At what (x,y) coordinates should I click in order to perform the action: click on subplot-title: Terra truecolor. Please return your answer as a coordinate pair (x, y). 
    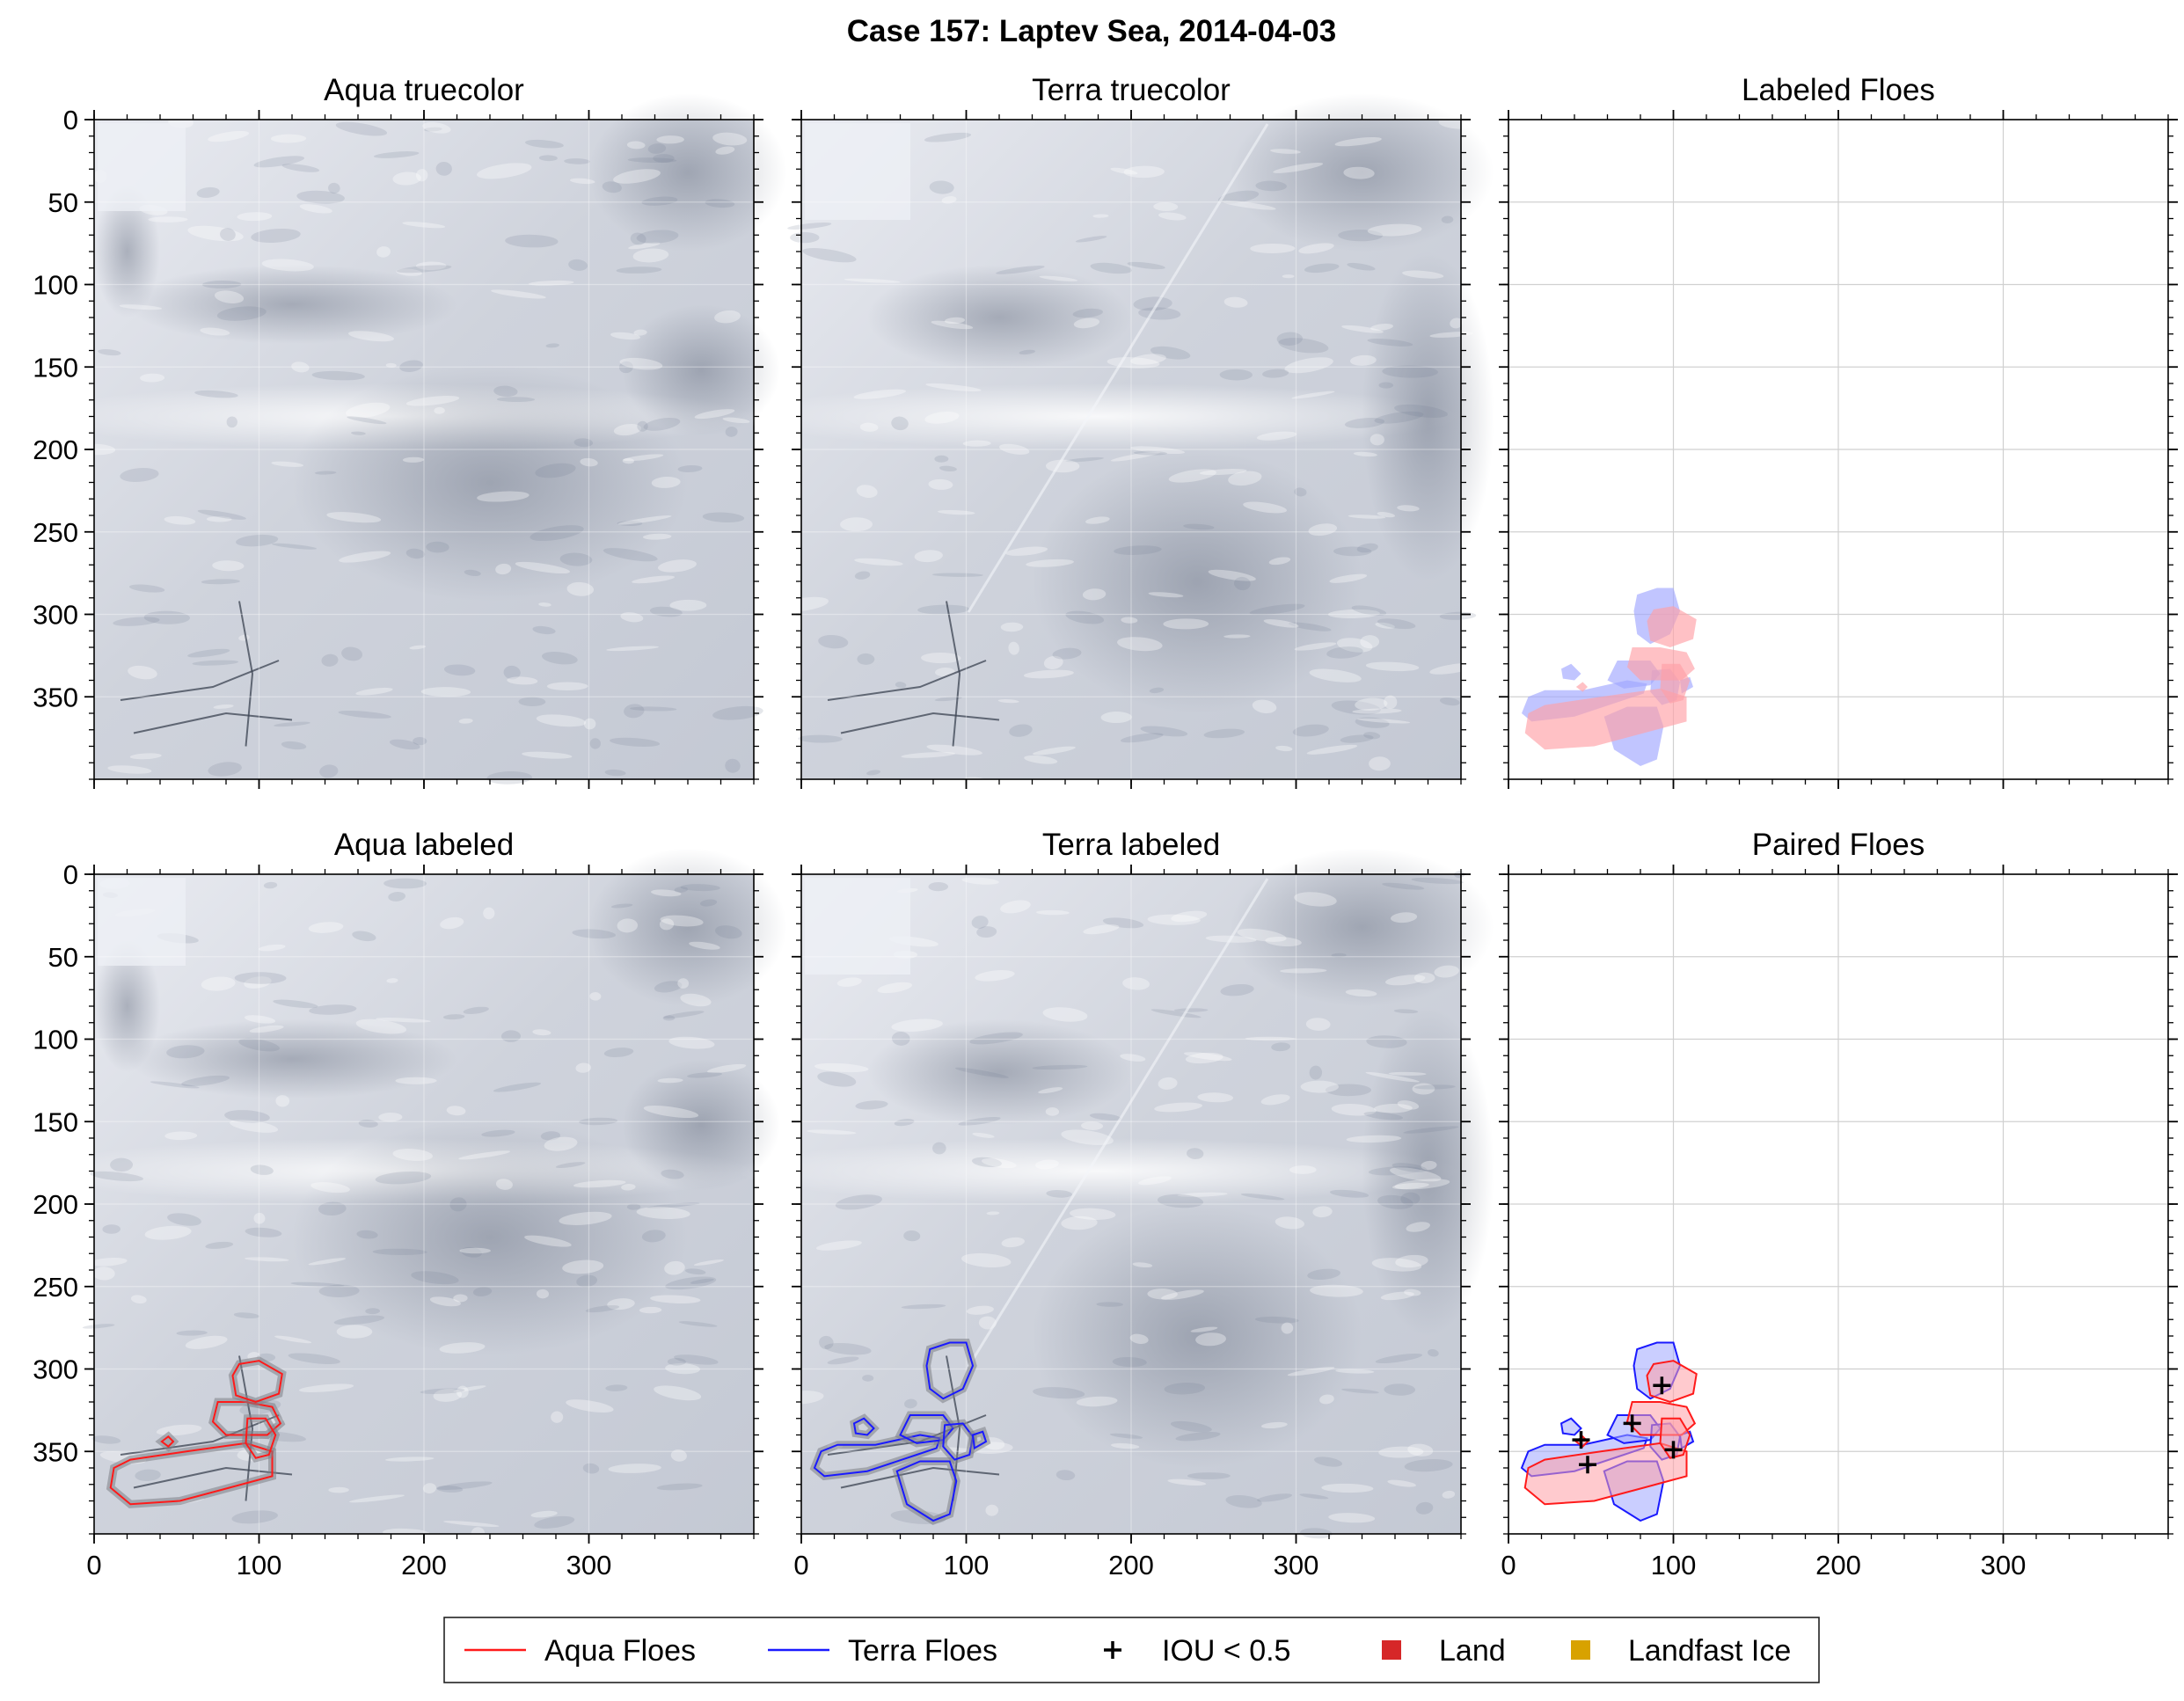
    Looking at the image, I should click on (1131, 90).